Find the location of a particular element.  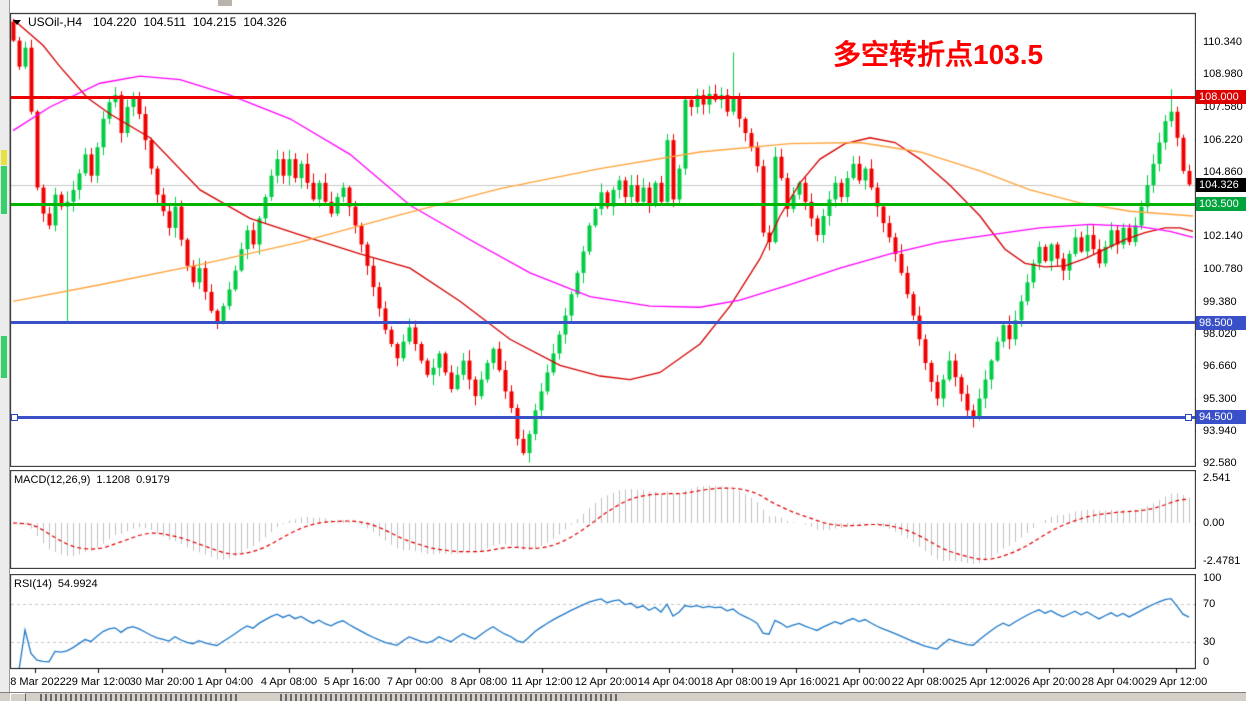

x-axis-label: 21 Apr 00:00 is located at coordinates (859, 682).